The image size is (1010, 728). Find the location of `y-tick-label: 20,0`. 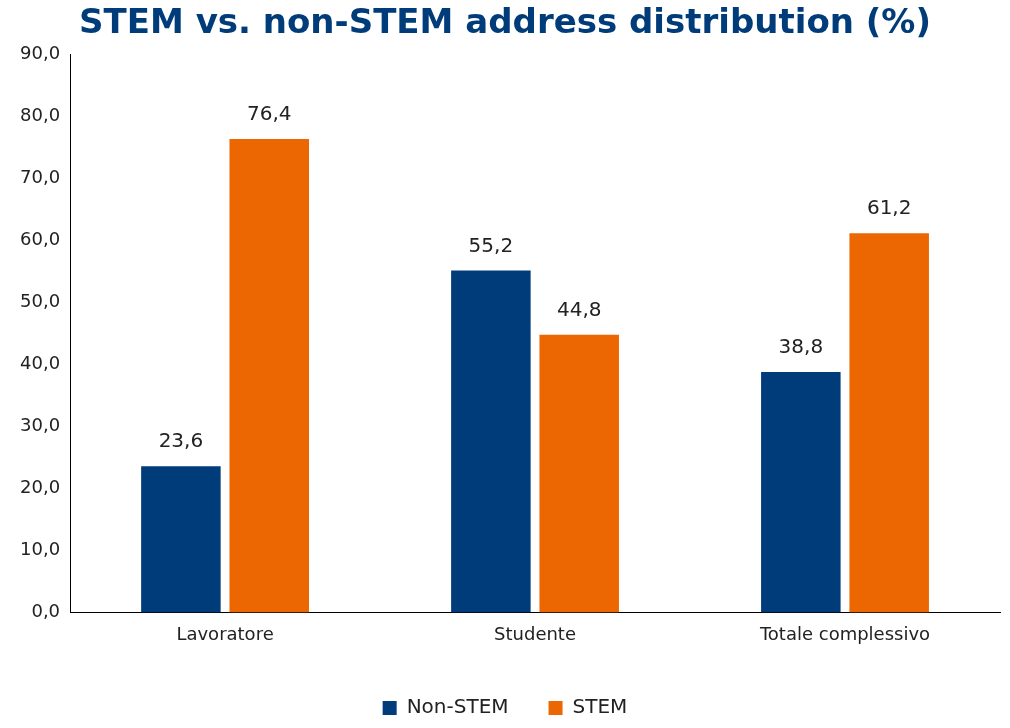

y-tick-label: 20,0 is located at coordinates (40, 487).